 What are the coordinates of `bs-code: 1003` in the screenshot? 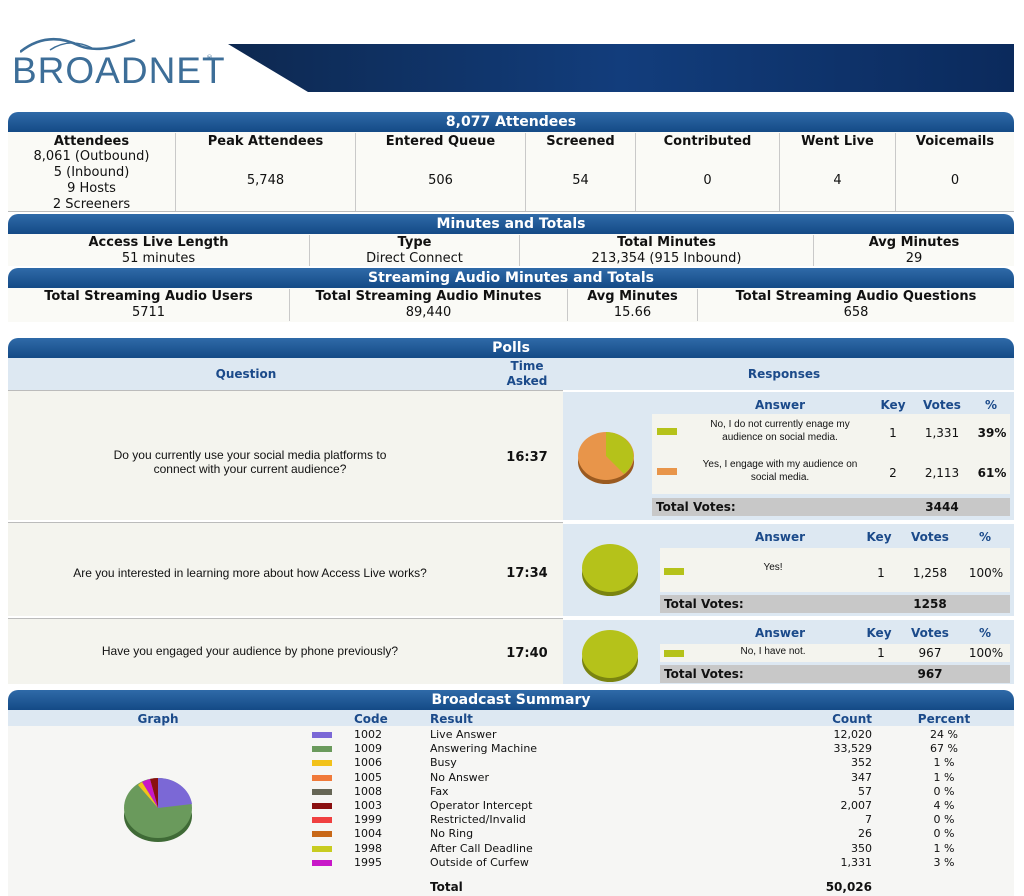 It's located at (368, 805).